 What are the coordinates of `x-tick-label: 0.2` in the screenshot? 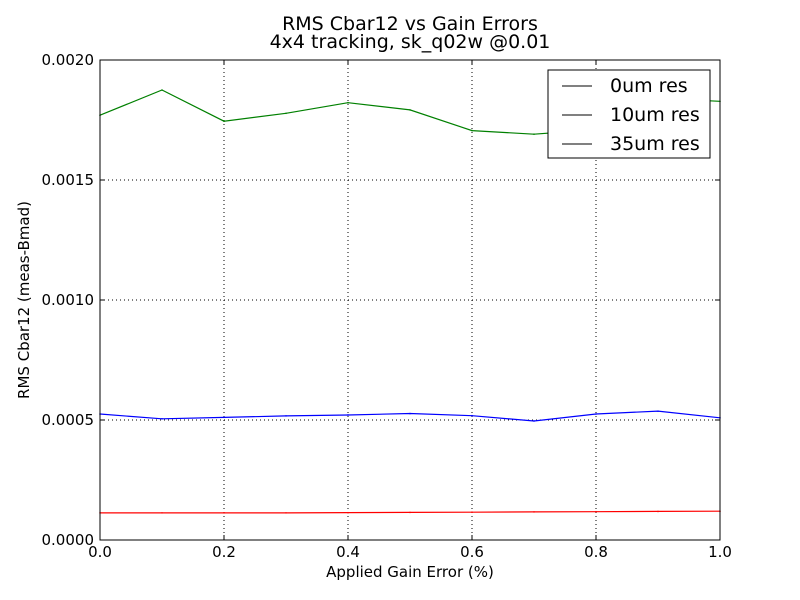 It's located at (224, 552).